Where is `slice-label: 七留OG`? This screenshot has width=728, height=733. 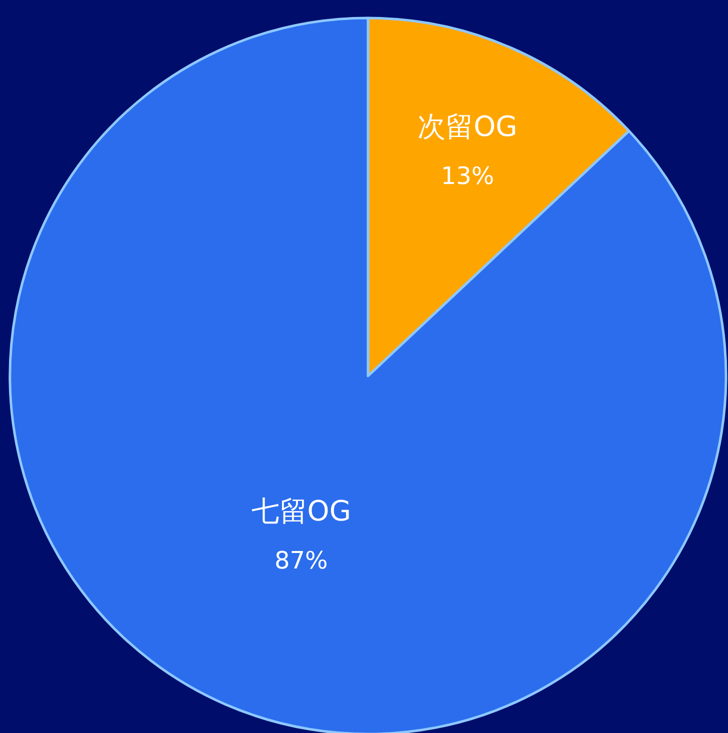
slice-label: 七留OG is located at coordinates (301, 511).